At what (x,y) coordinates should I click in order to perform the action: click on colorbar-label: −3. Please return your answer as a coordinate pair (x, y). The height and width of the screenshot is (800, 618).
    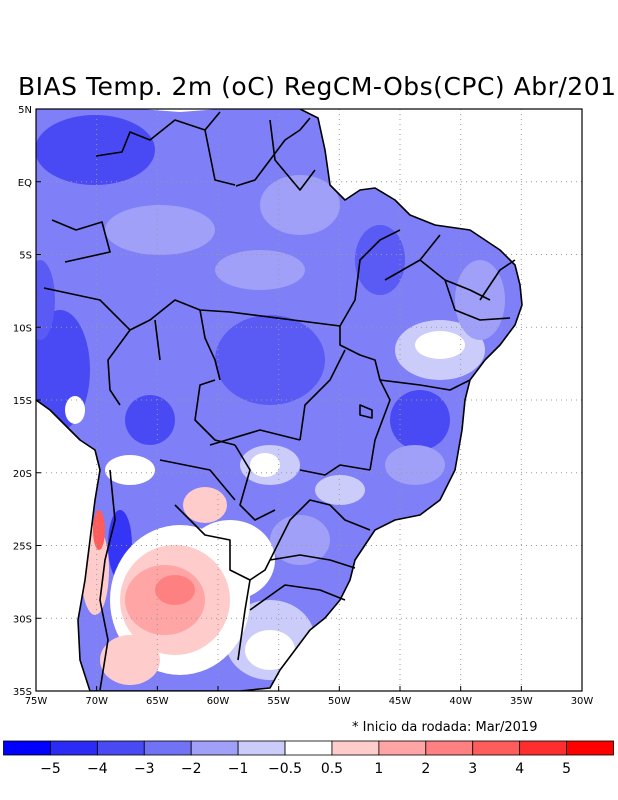
    Looking at the image, I should click on (144, 769).